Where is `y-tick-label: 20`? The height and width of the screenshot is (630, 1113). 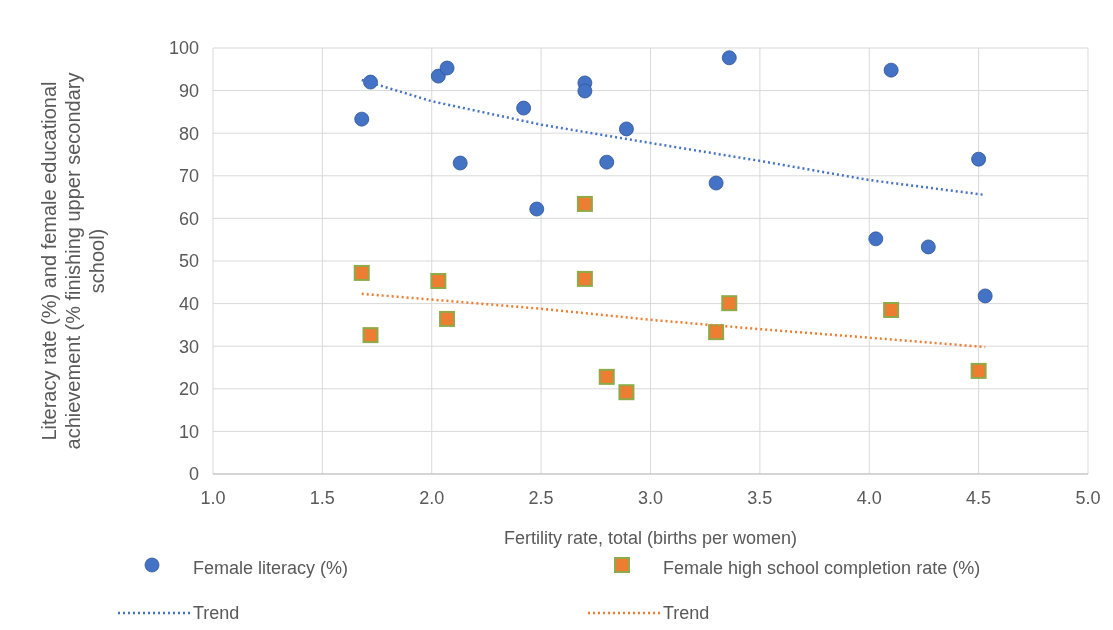
y-tick-label: 20 is located at coordinates (188, 389).